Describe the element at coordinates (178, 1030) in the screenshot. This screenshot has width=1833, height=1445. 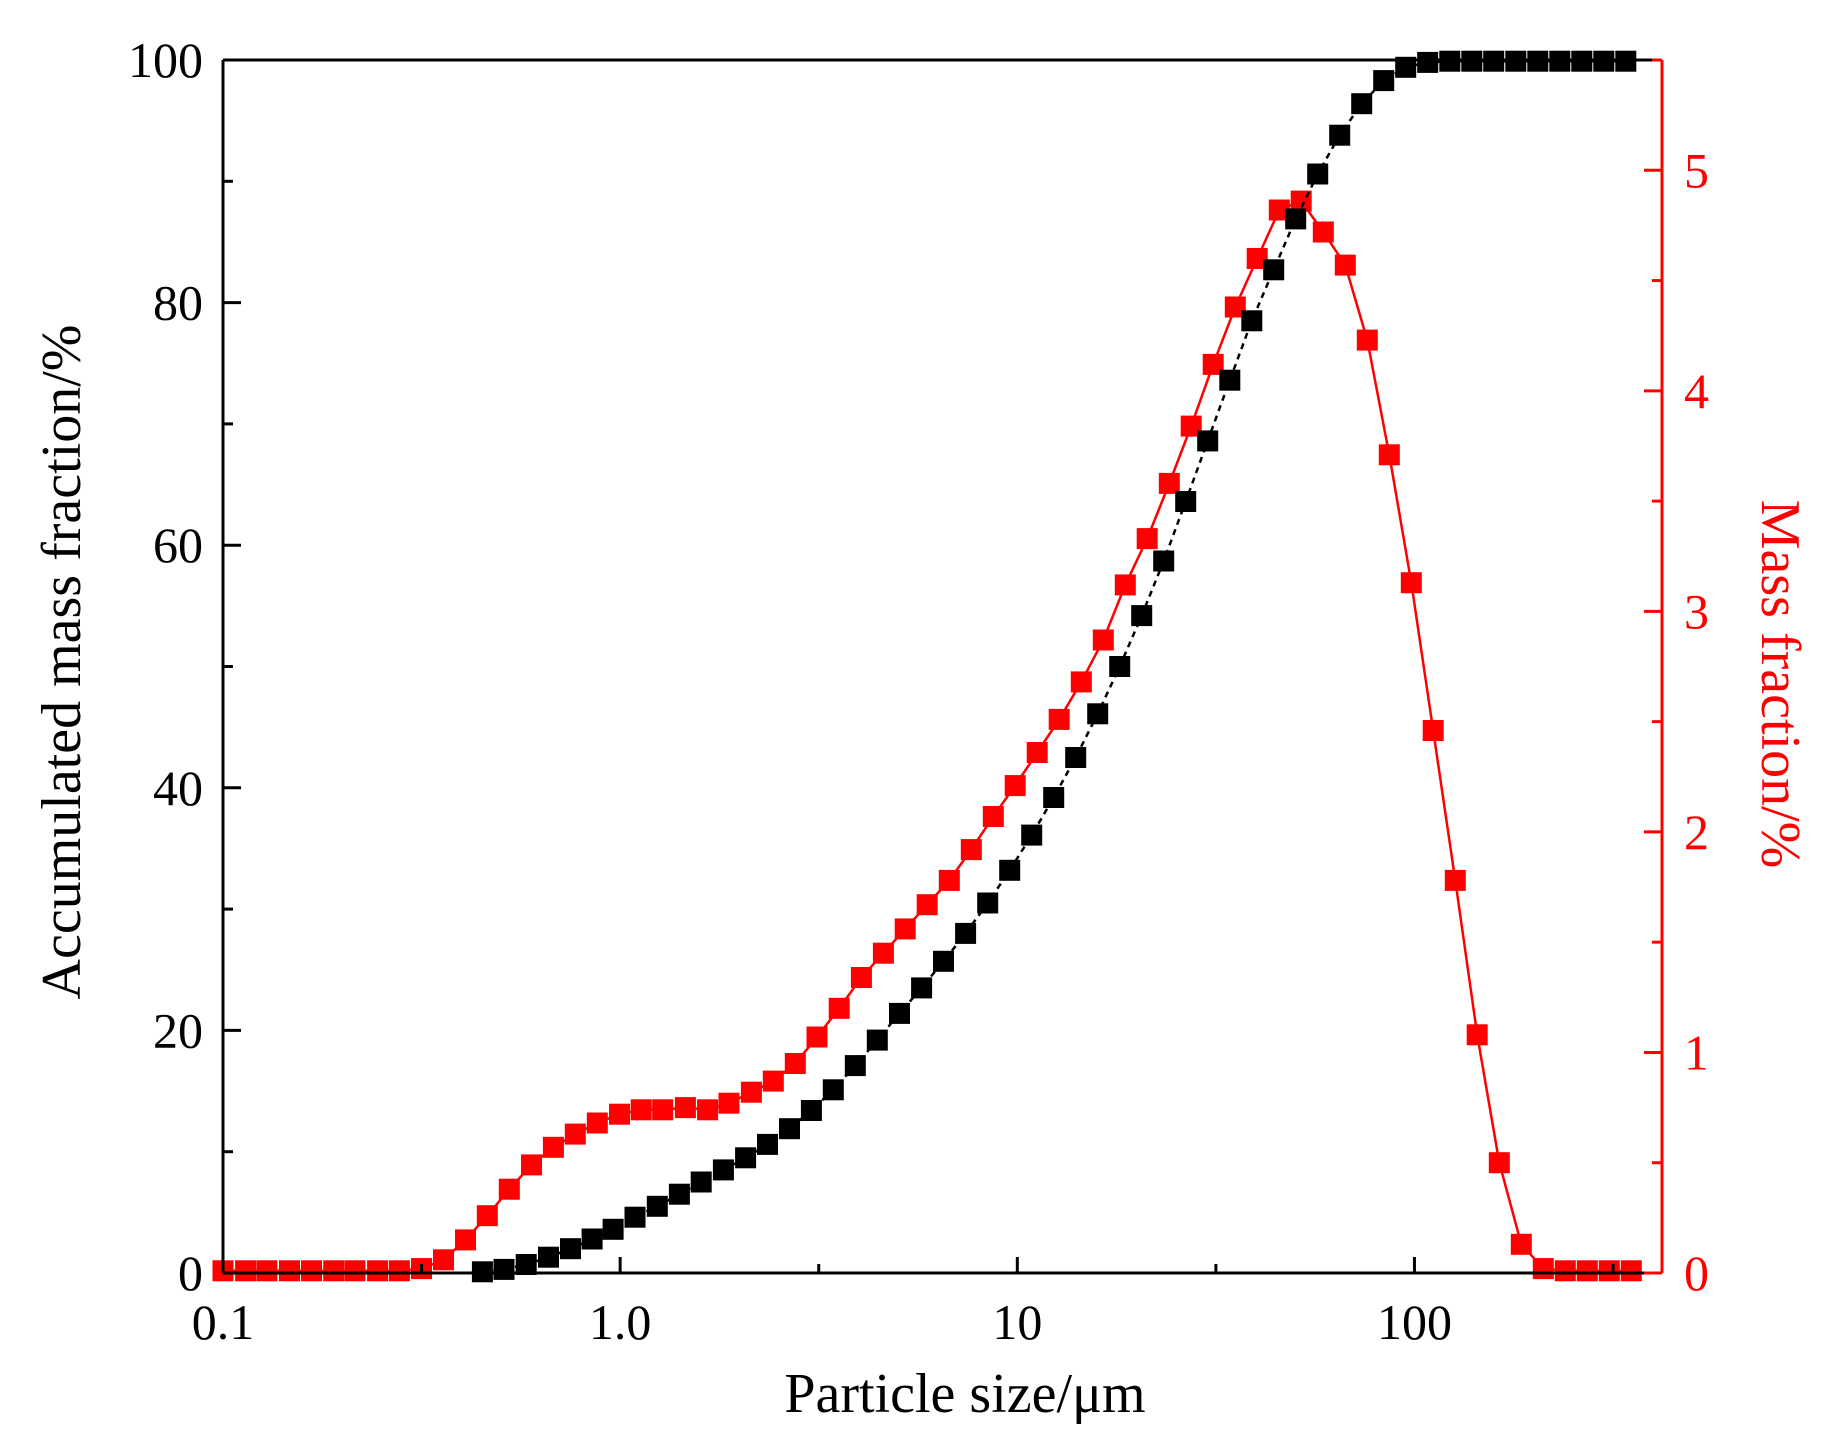
I see `left-y-tick-label: 20` at that location.